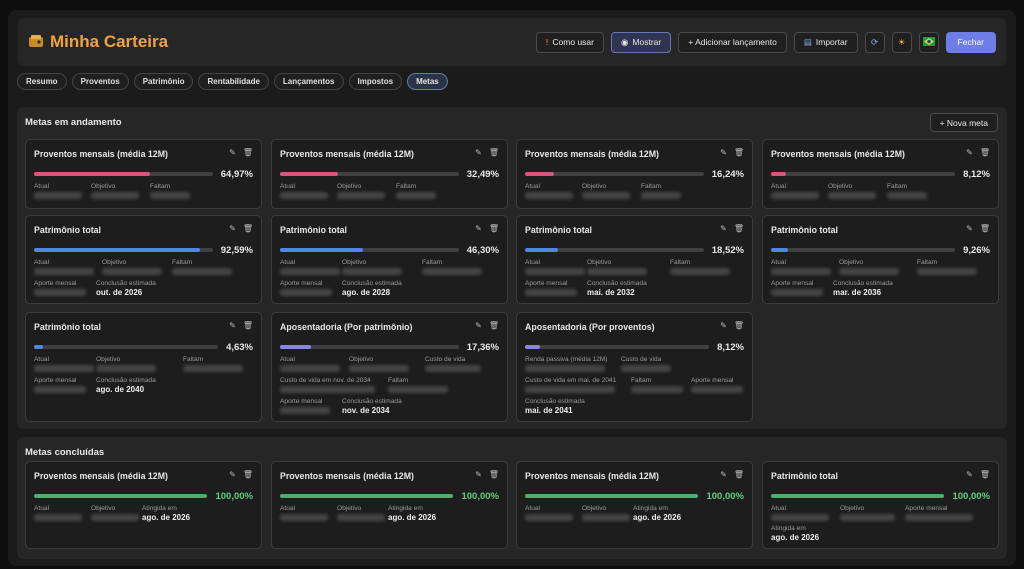 Image resolution: width=1024 pixels, height=569 pixels. Describe the element at coordinates (963, 122) in the screenshot. I see `new-goal-button: + Nova meta` at that location.